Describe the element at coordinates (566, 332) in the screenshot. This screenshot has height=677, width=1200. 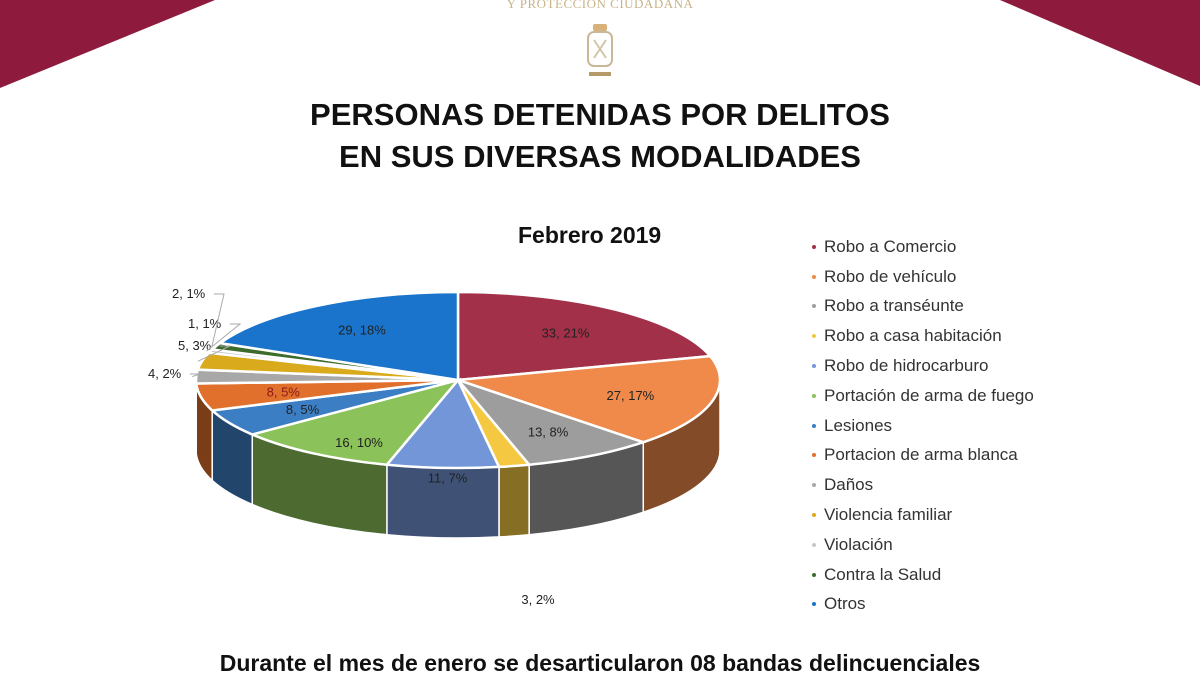
I see `data-label: 33, 21%` at that location.